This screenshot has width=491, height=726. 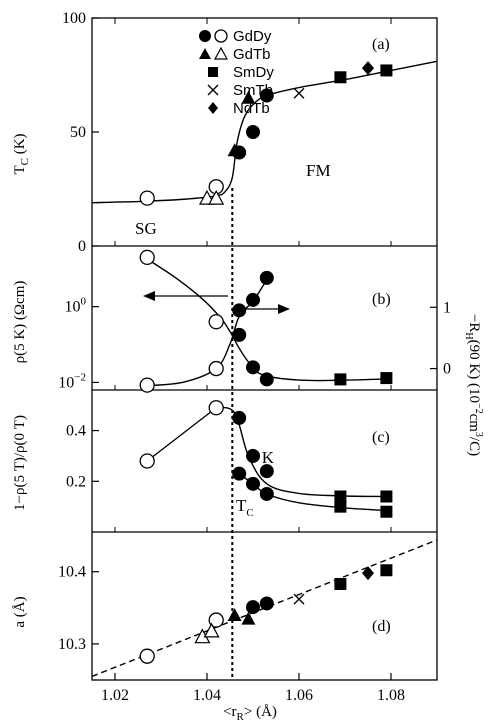 What do you see at coordinates (253, 72) in the screenshot?
I see `legend-label: SmDy` at bounding box center [253, 72].